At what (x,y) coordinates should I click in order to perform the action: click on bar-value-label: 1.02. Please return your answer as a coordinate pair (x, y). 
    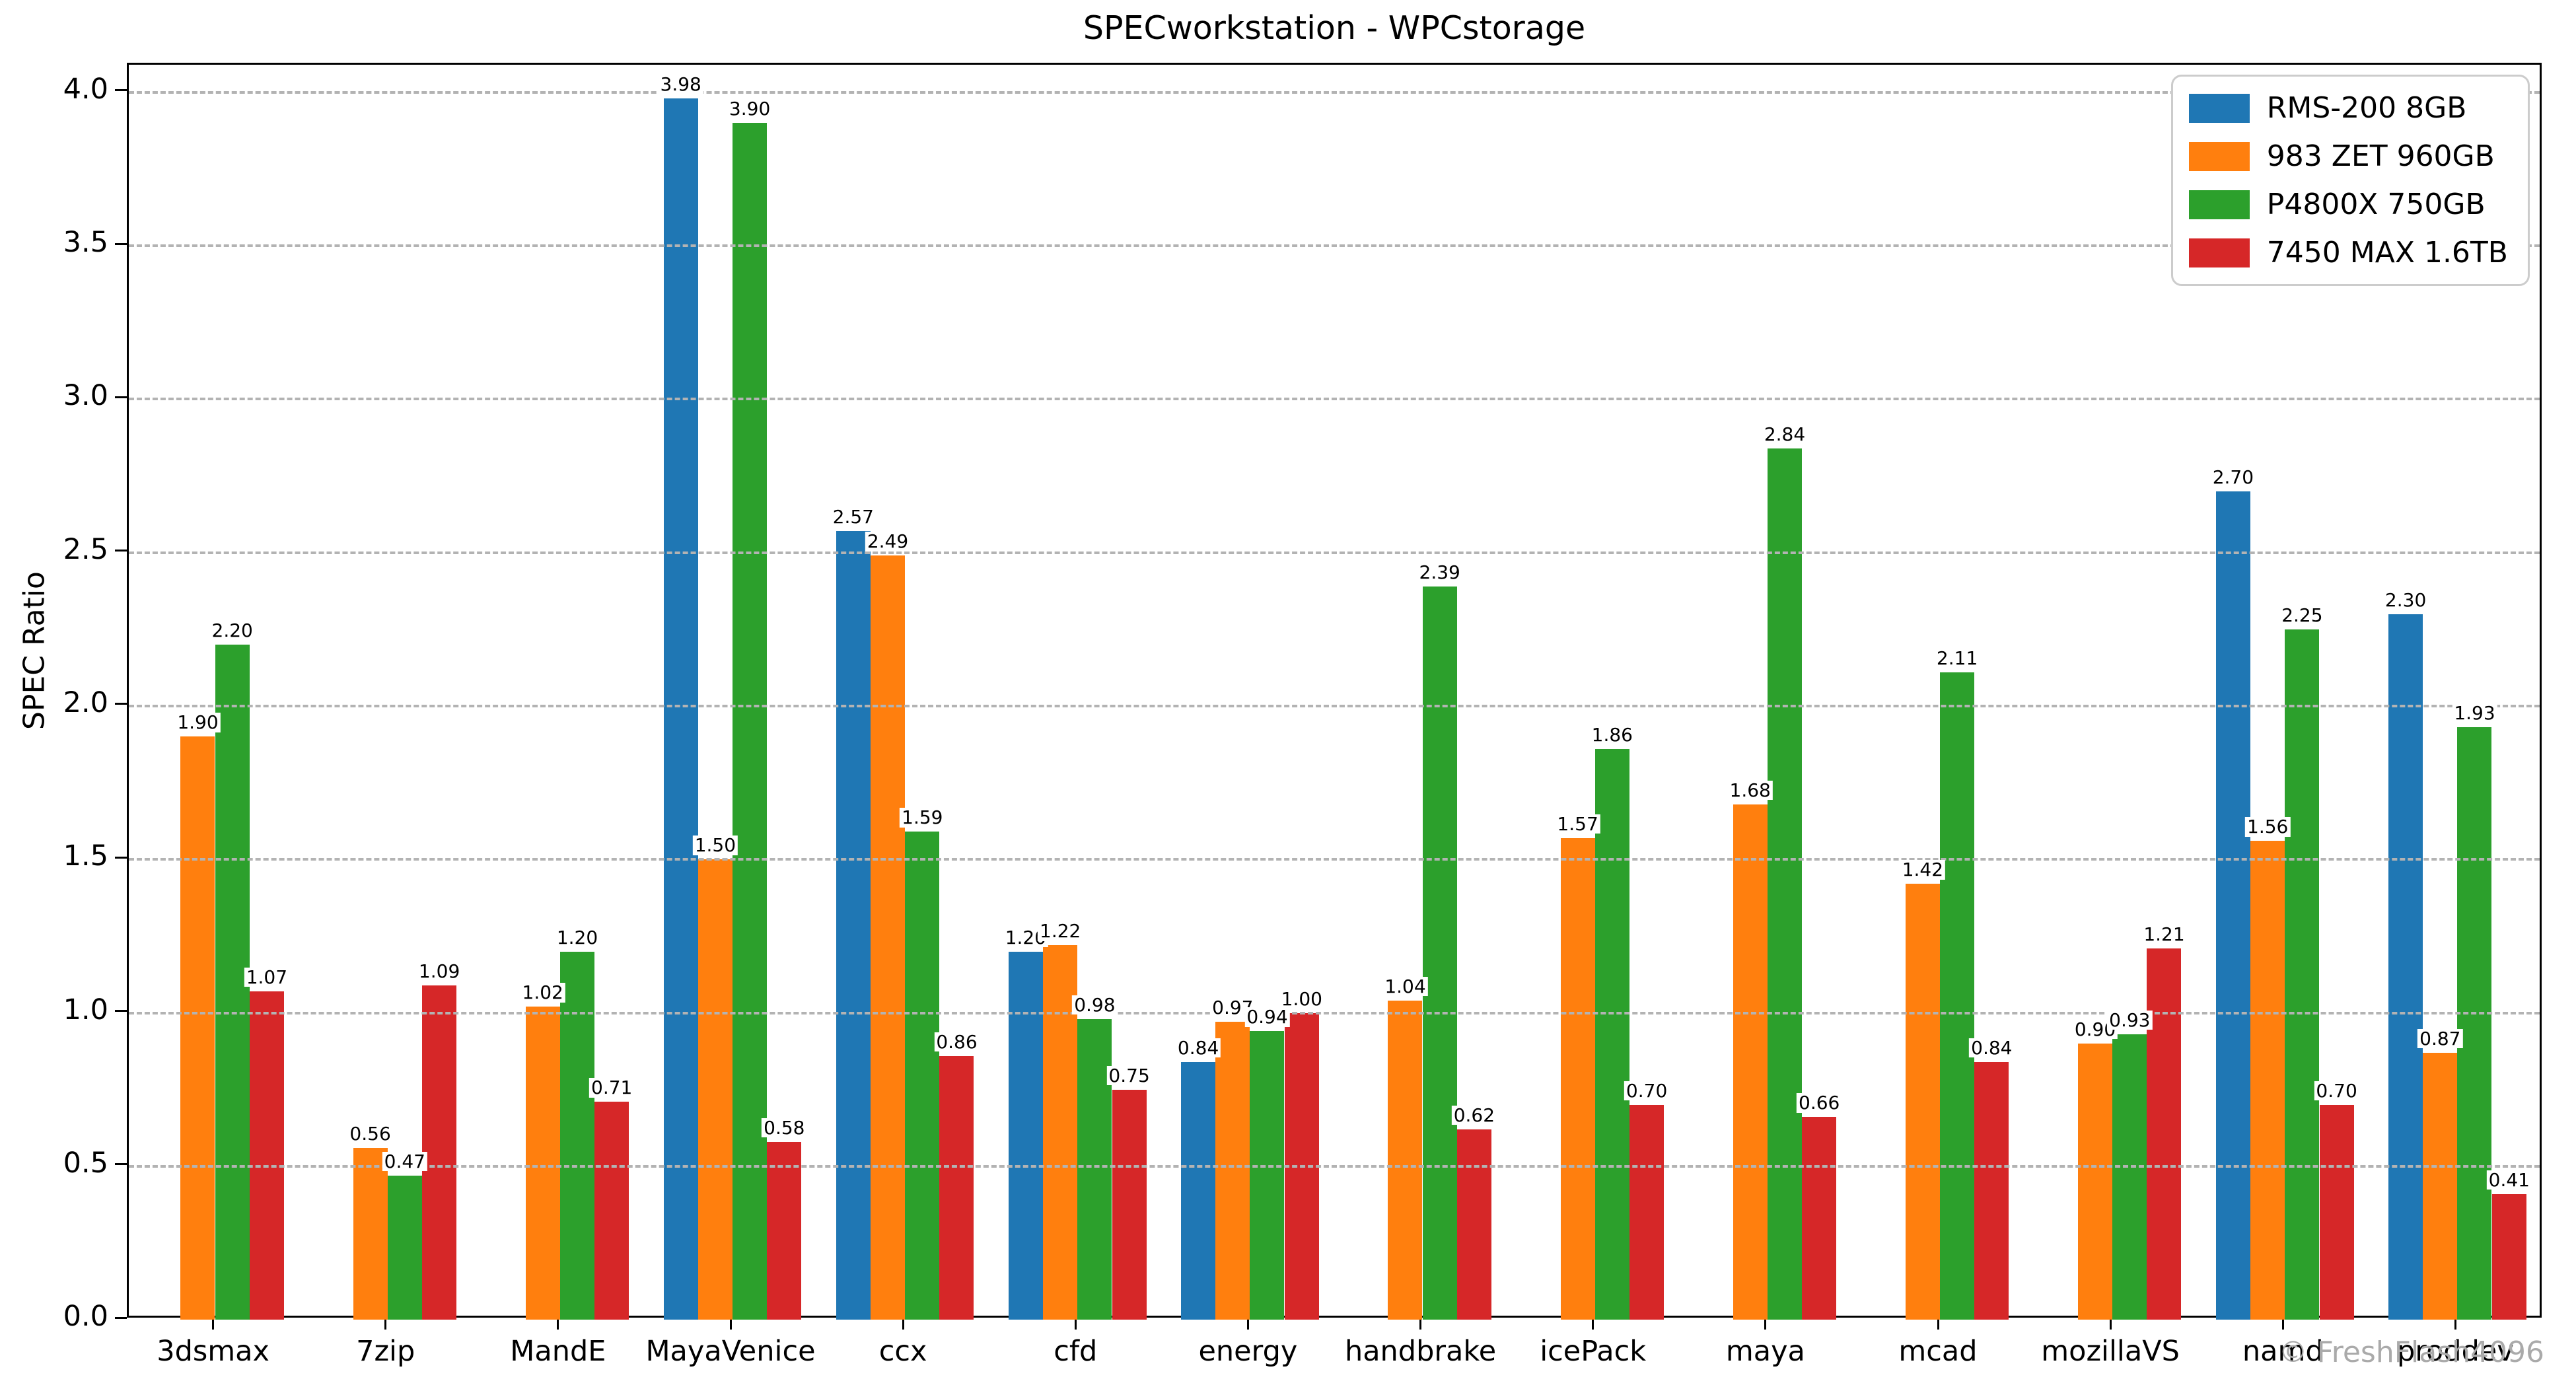
    Looking at the image, I should click on (542, 993).